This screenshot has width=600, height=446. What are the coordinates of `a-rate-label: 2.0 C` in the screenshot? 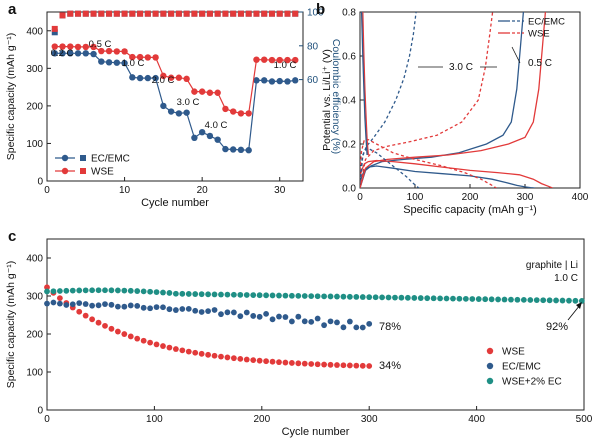 It's located at (163, 80).